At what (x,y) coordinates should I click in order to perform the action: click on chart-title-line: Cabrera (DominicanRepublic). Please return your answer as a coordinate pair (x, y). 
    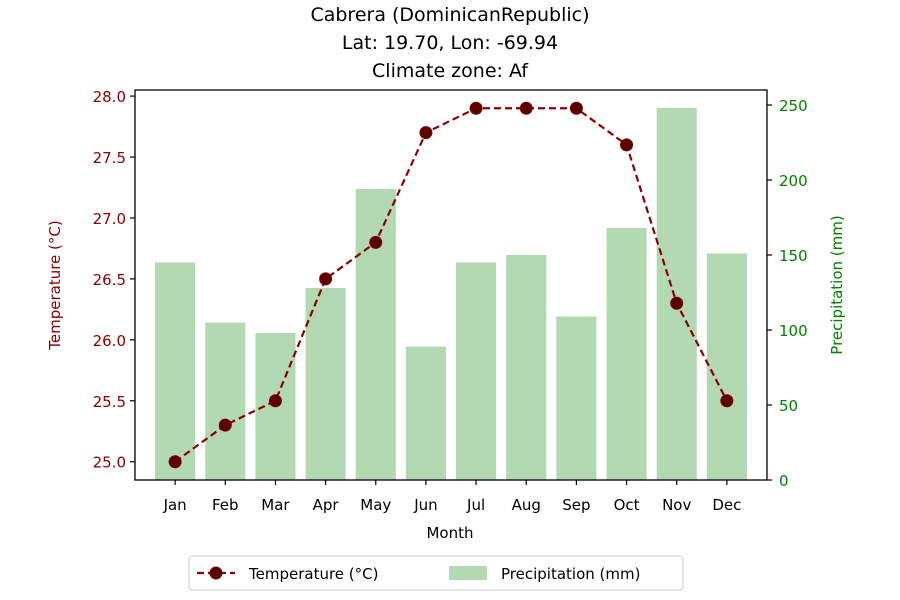
    Looking at the image, I should click on (449, 15).